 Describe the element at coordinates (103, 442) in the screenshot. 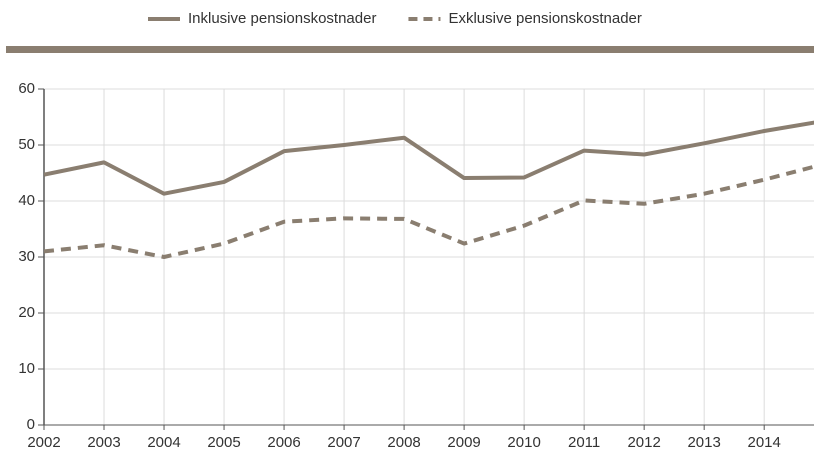

I see `x-tick-label: 2003` at that location.